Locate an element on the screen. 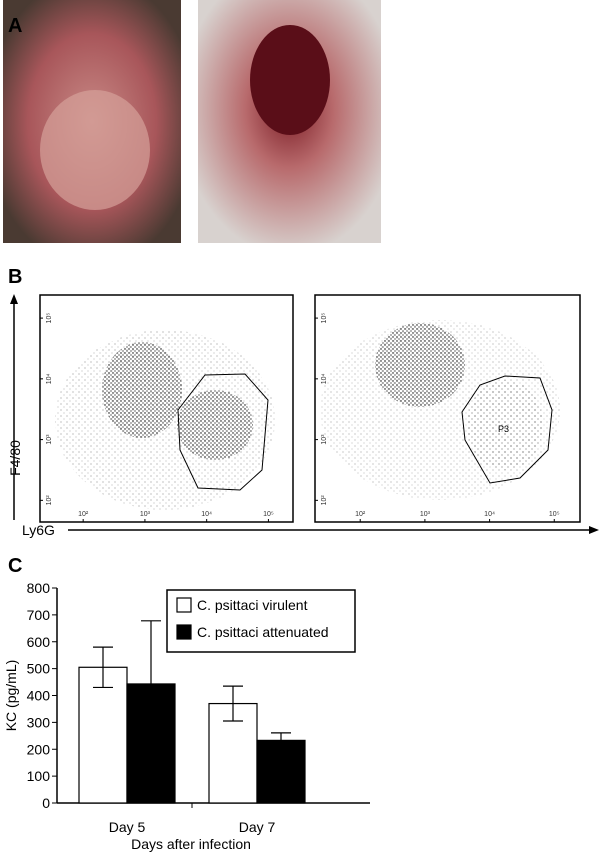  x-tick-label: Day 5 is located at coordinates (127, 827).